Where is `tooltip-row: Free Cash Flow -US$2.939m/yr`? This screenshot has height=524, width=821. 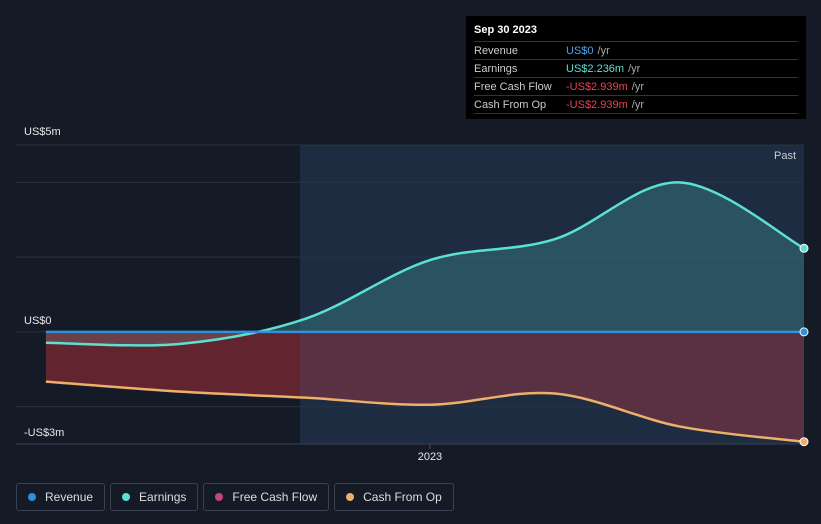
tooltip-row: Free Cash Flow -US$2.939m/yr is located at coordinates (636, 86).